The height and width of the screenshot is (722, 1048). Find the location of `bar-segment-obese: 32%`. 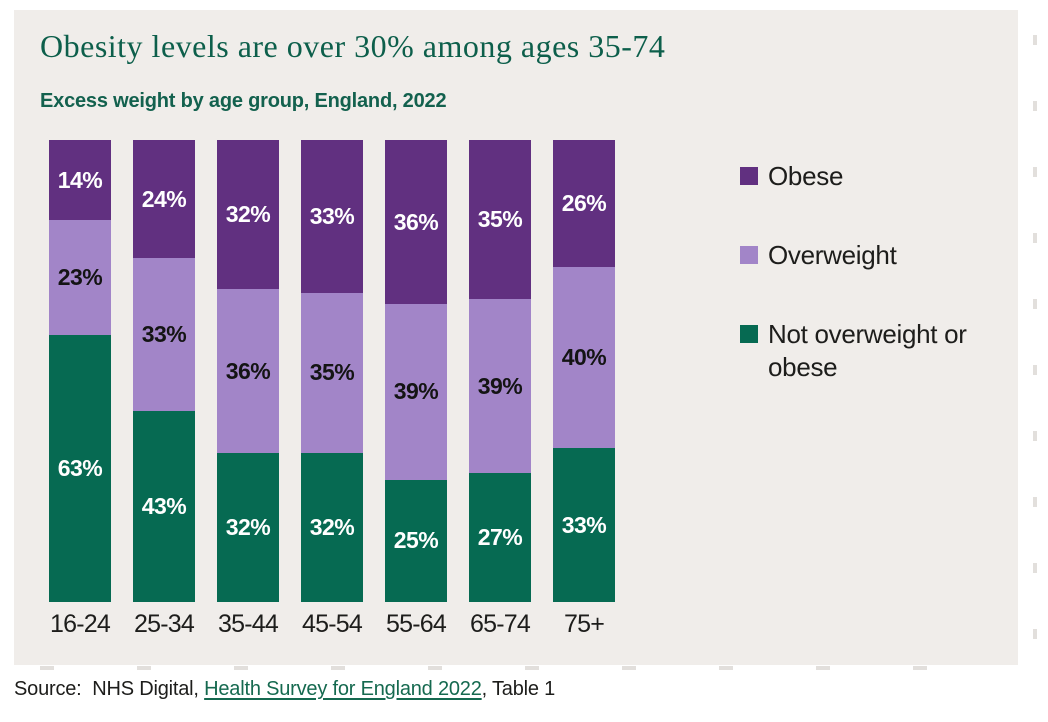

bar-segment-obese: 32% is located at coordinates (248, 214).